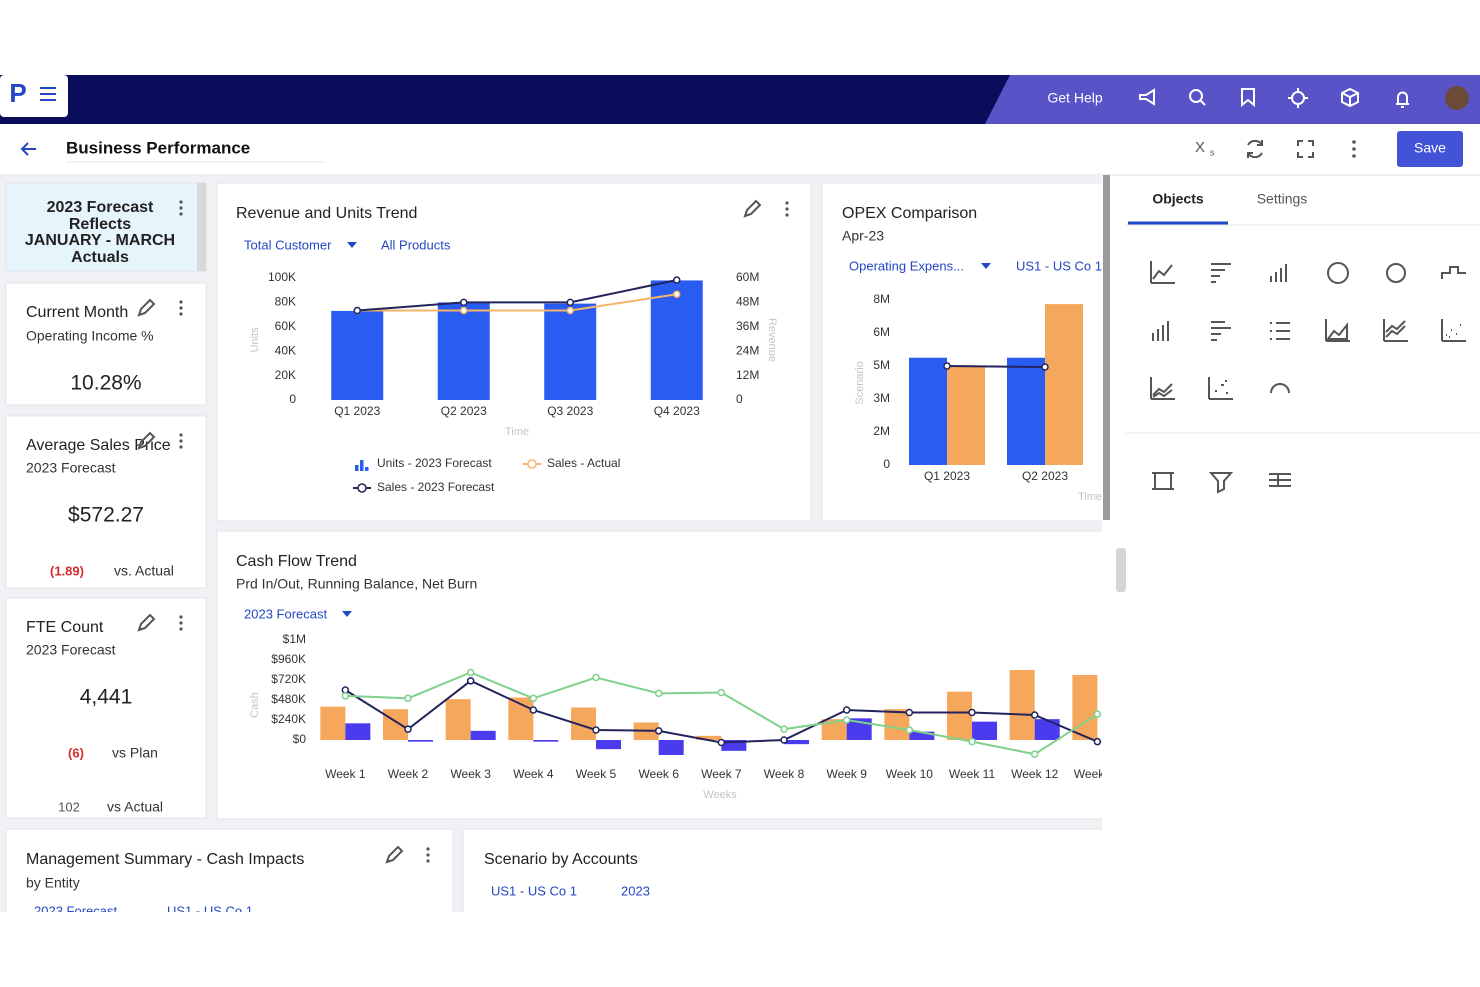  I want to click on header-icons, so click(1280, 149).